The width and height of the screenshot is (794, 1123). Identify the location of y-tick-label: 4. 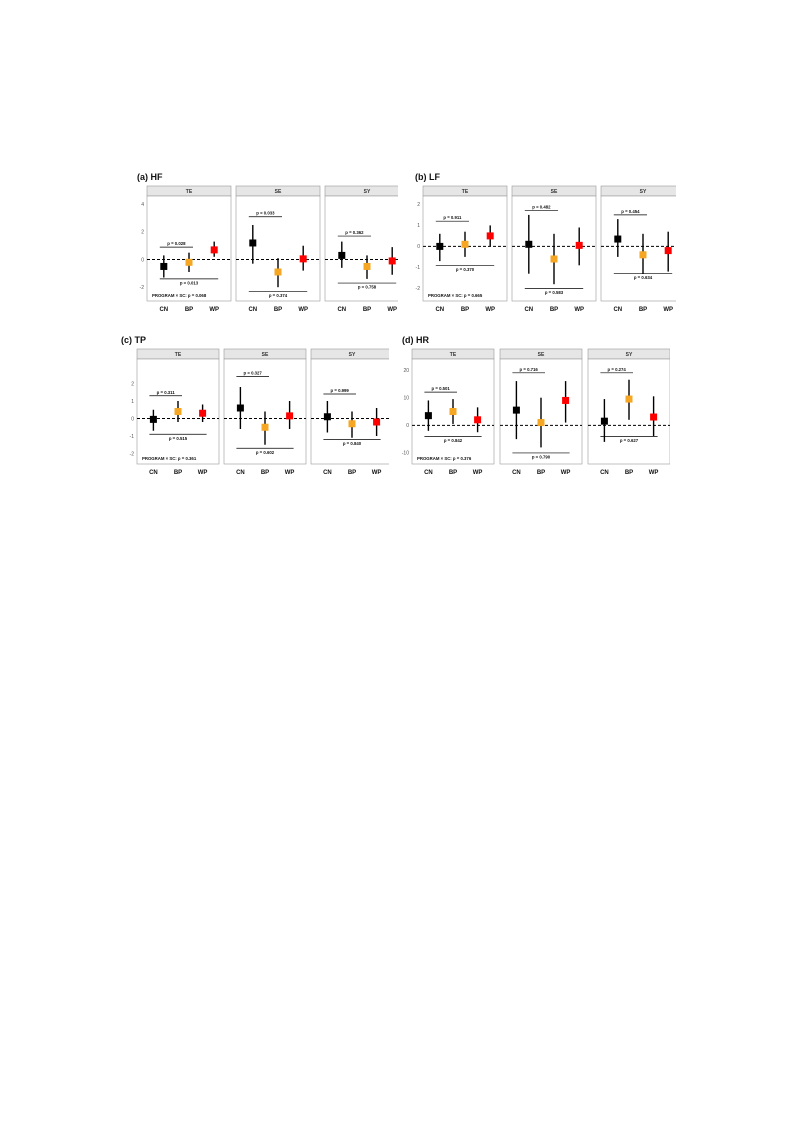
(142, 205).